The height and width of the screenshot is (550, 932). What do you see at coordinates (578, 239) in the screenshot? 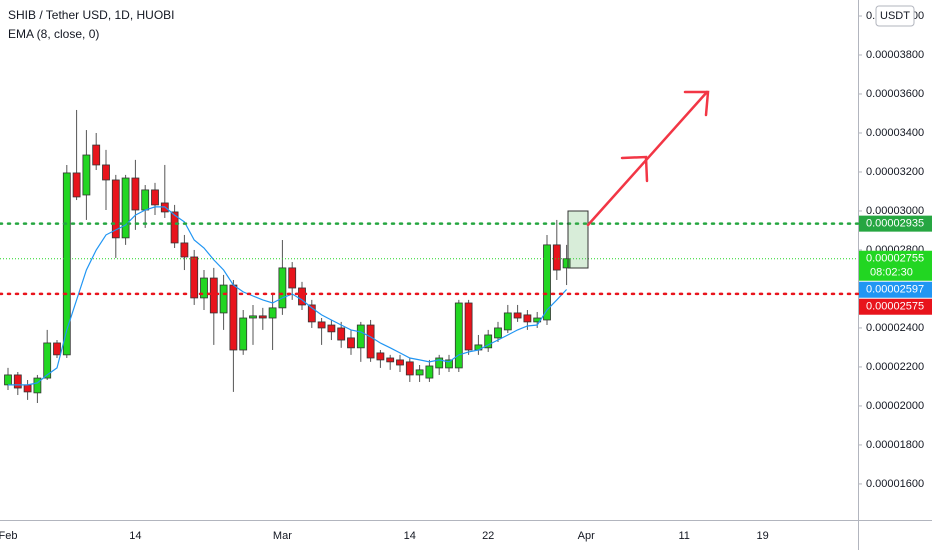
I see `projection-box` at bounding box center [578, 239].